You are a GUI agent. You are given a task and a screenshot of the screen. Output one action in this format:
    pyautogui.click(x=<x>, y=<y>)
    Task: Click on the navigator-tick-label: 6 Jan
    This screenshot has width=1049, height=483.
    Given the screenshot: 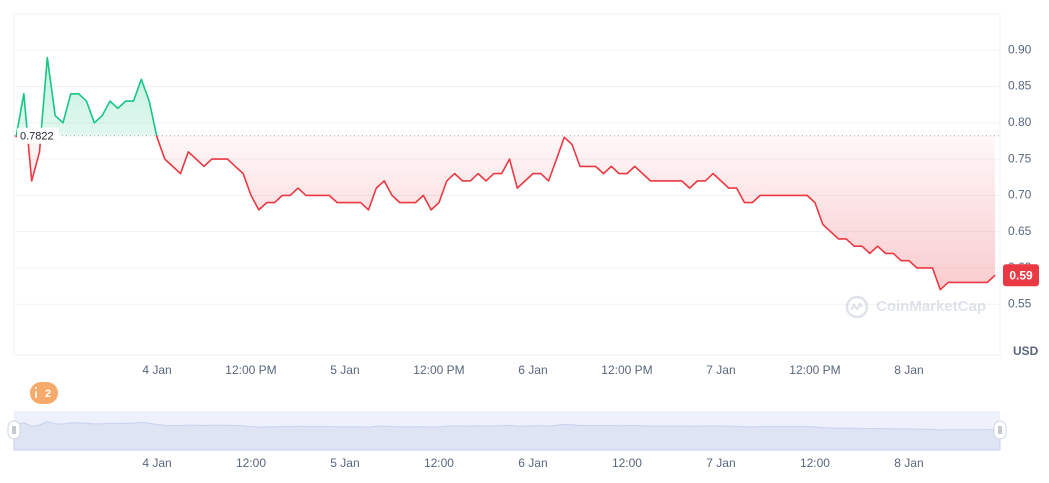 What is the action you would take?
    pyautogui.click(x=532, y=463)
    